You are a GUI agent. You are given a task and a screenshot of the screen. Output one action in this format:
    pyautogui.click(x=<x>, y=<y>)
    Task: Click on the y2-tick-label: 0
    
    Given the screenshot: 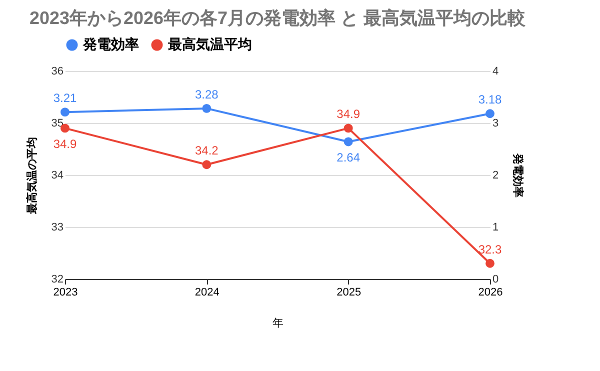 What is the action you would take?
    pyautogui.click(x=495, y=280)
    